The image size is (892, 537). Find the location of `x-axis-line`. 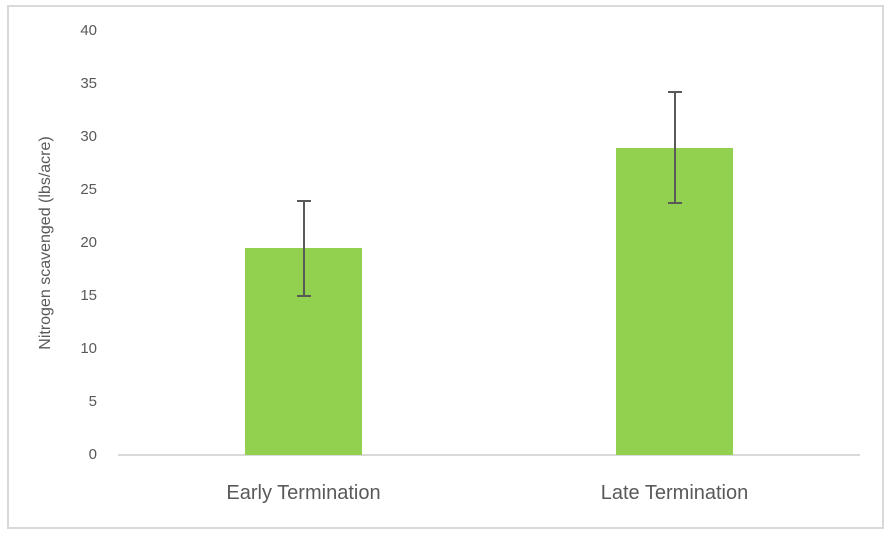

x-axis-line is located at coordinates (489, 455).